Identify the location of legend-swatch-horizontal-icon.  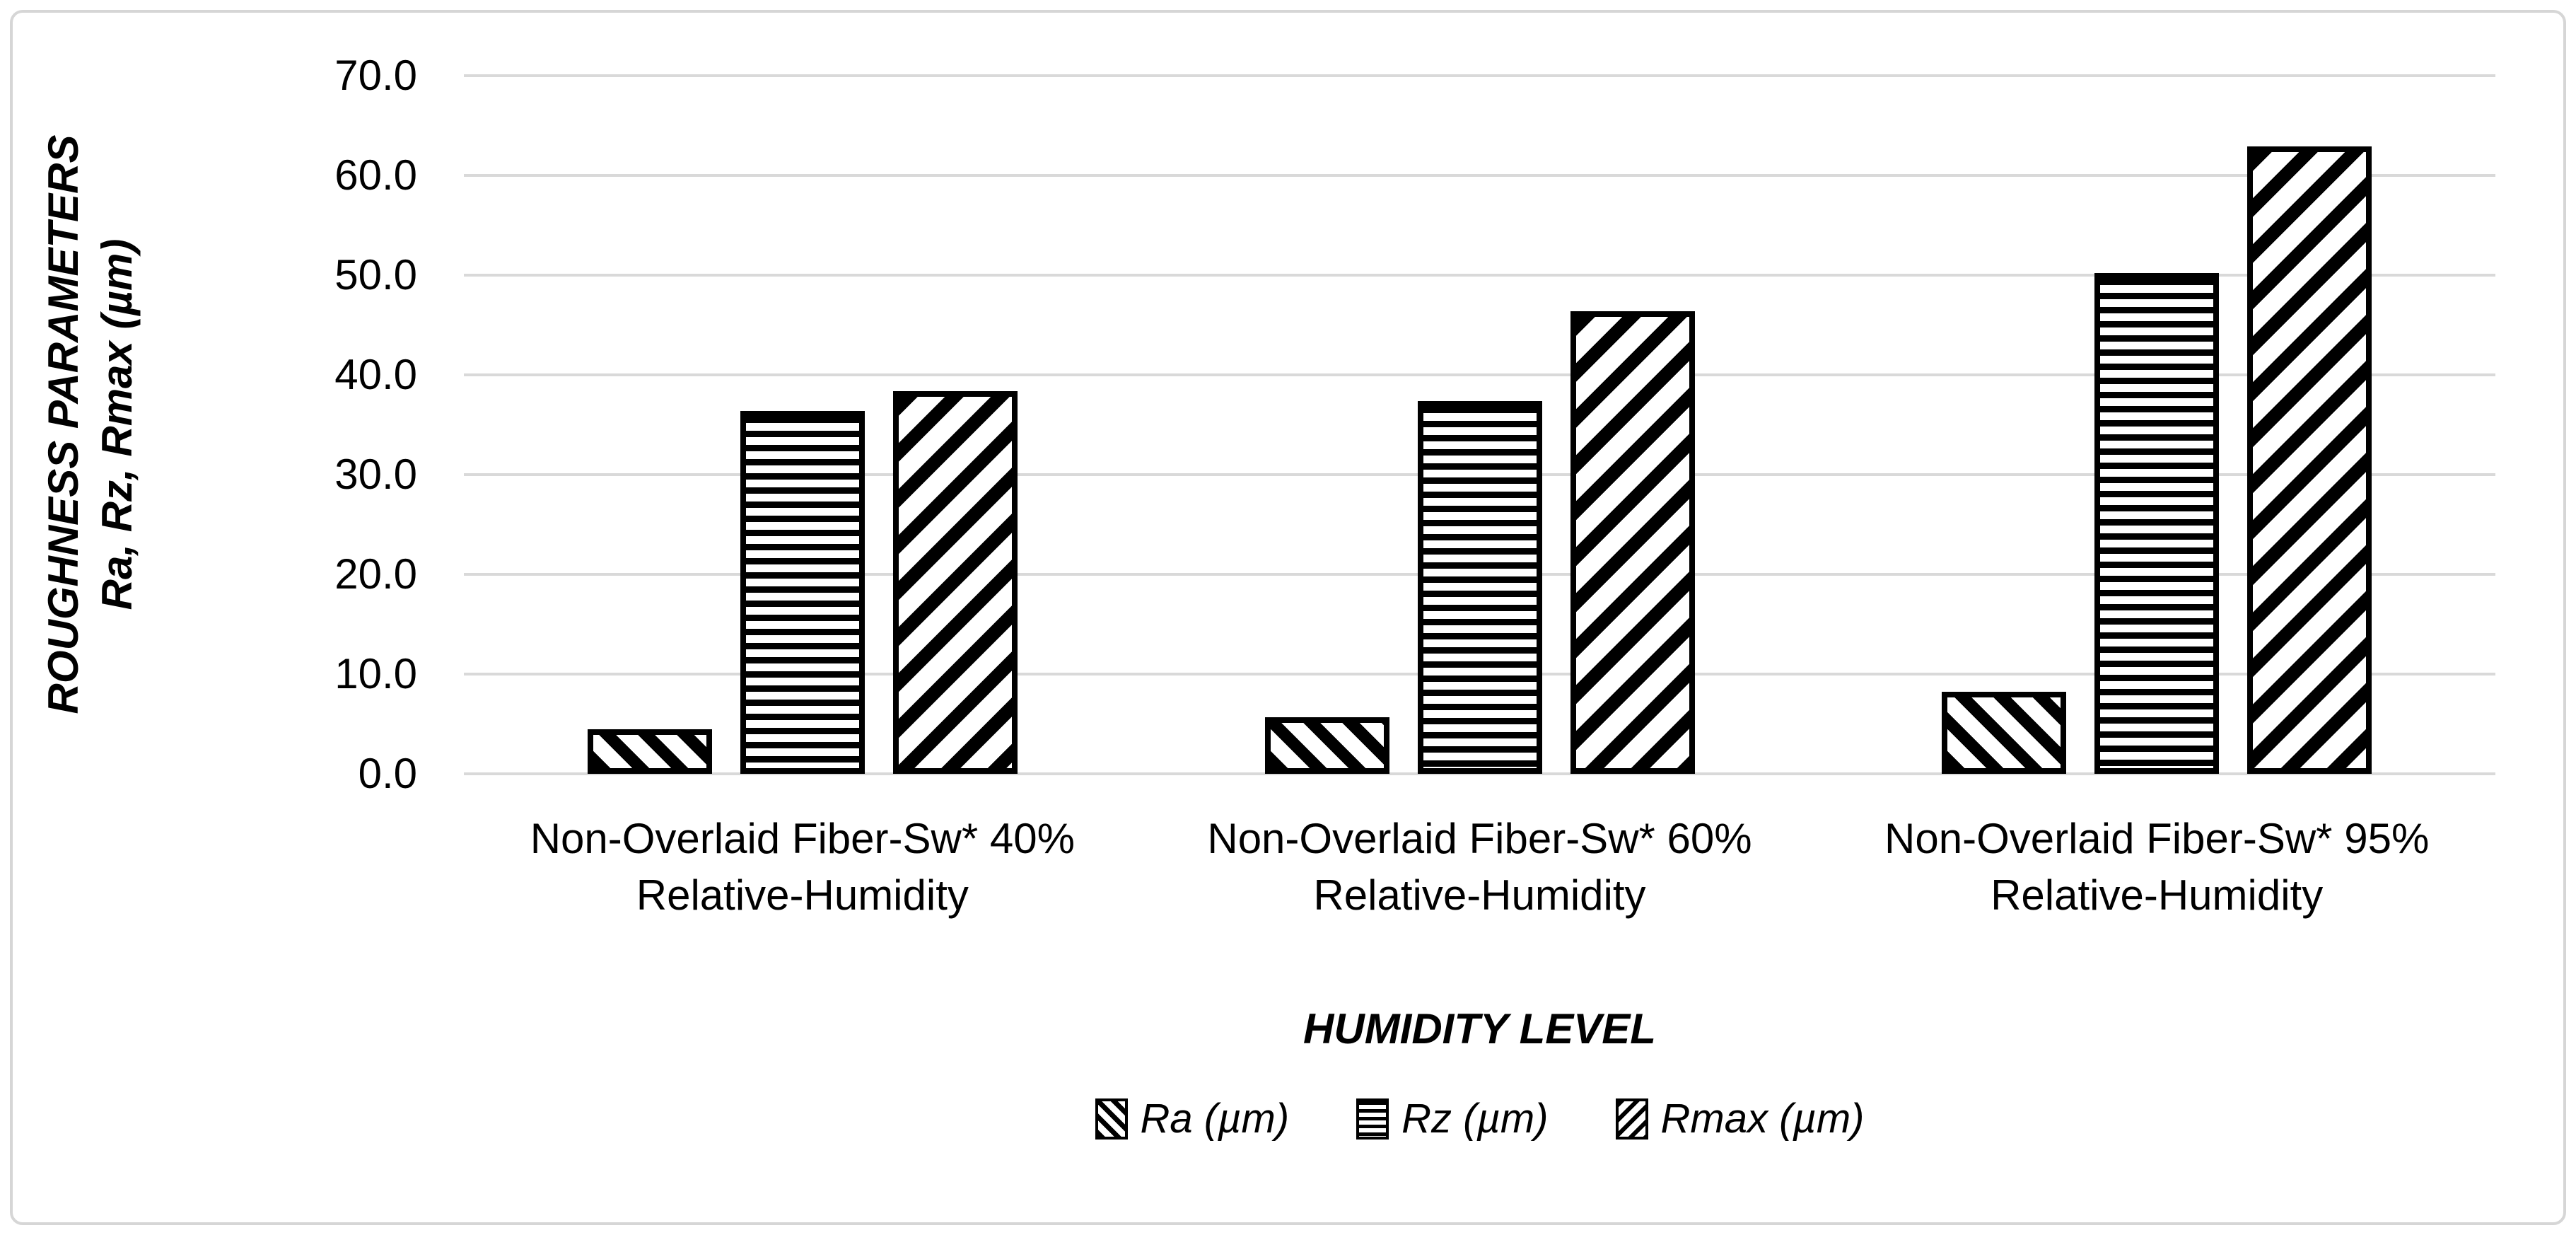
(1372, 1119).